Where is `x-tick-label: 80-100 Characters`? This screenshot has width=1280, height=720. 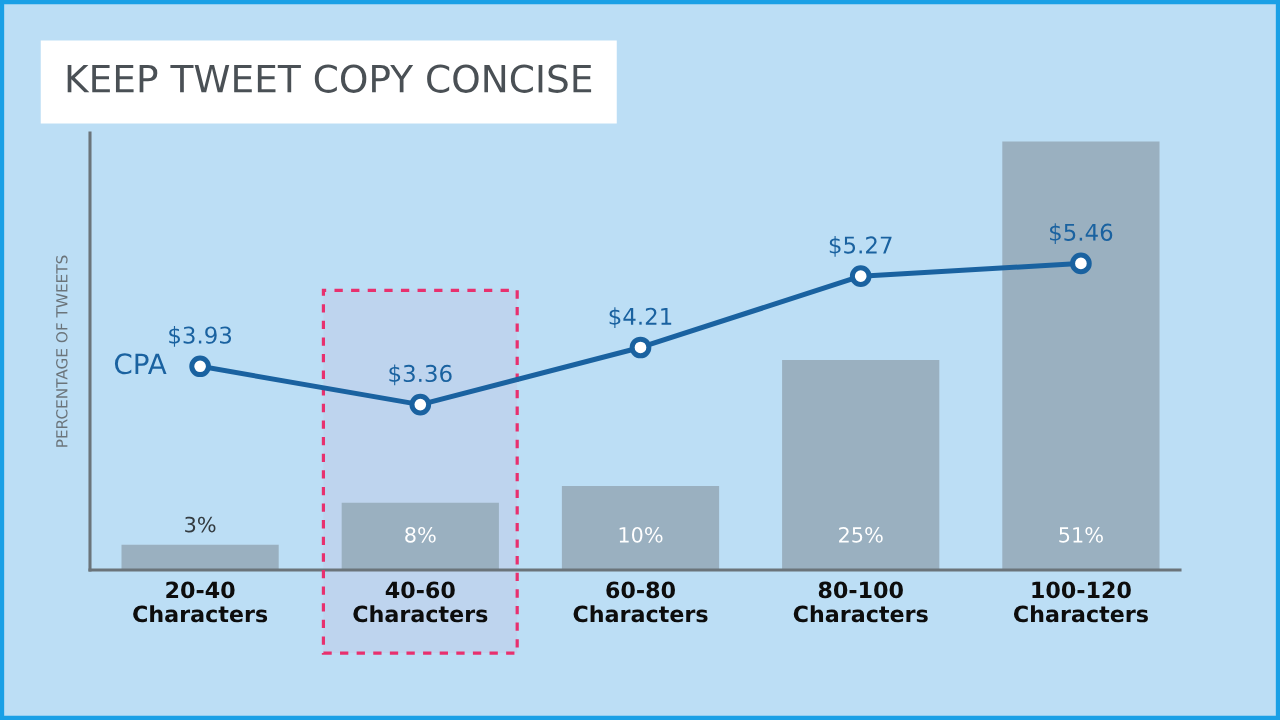
x-tick-label: 80-100 Characters is located at coordinates (860, 602).